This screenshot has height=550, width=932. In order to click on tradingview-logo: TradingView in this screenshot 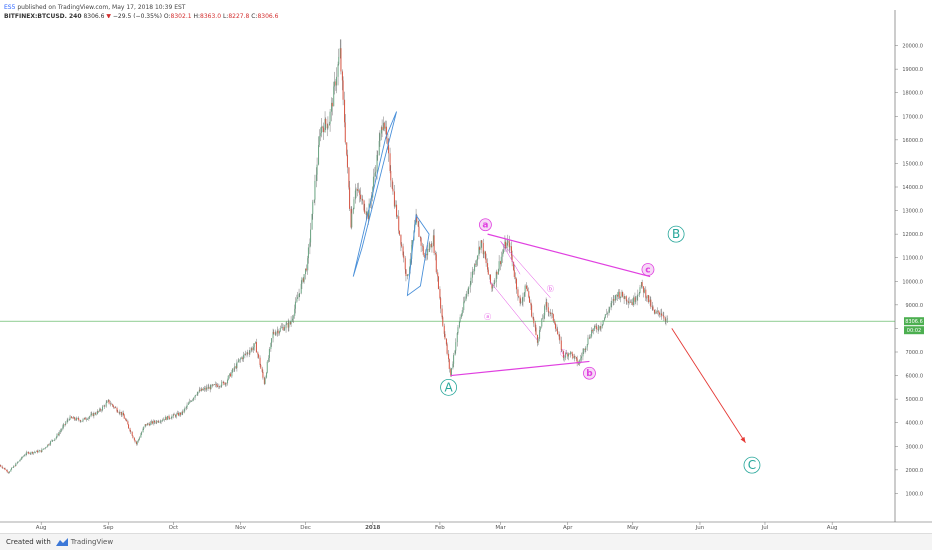, I will do `click(84, 542)`.